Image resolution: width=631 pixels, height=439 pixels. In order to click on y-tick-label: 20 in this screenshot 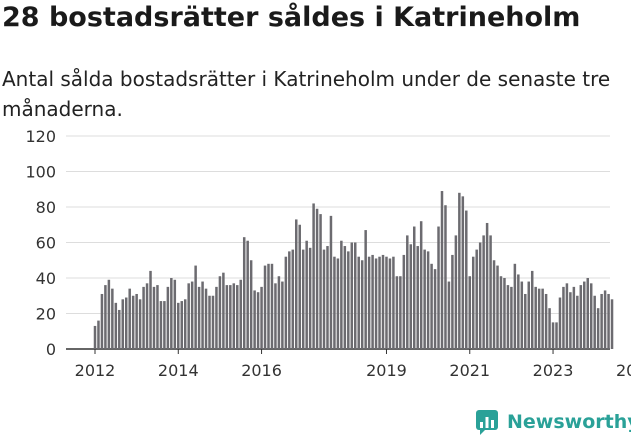, I will do `click(46, 314)`.